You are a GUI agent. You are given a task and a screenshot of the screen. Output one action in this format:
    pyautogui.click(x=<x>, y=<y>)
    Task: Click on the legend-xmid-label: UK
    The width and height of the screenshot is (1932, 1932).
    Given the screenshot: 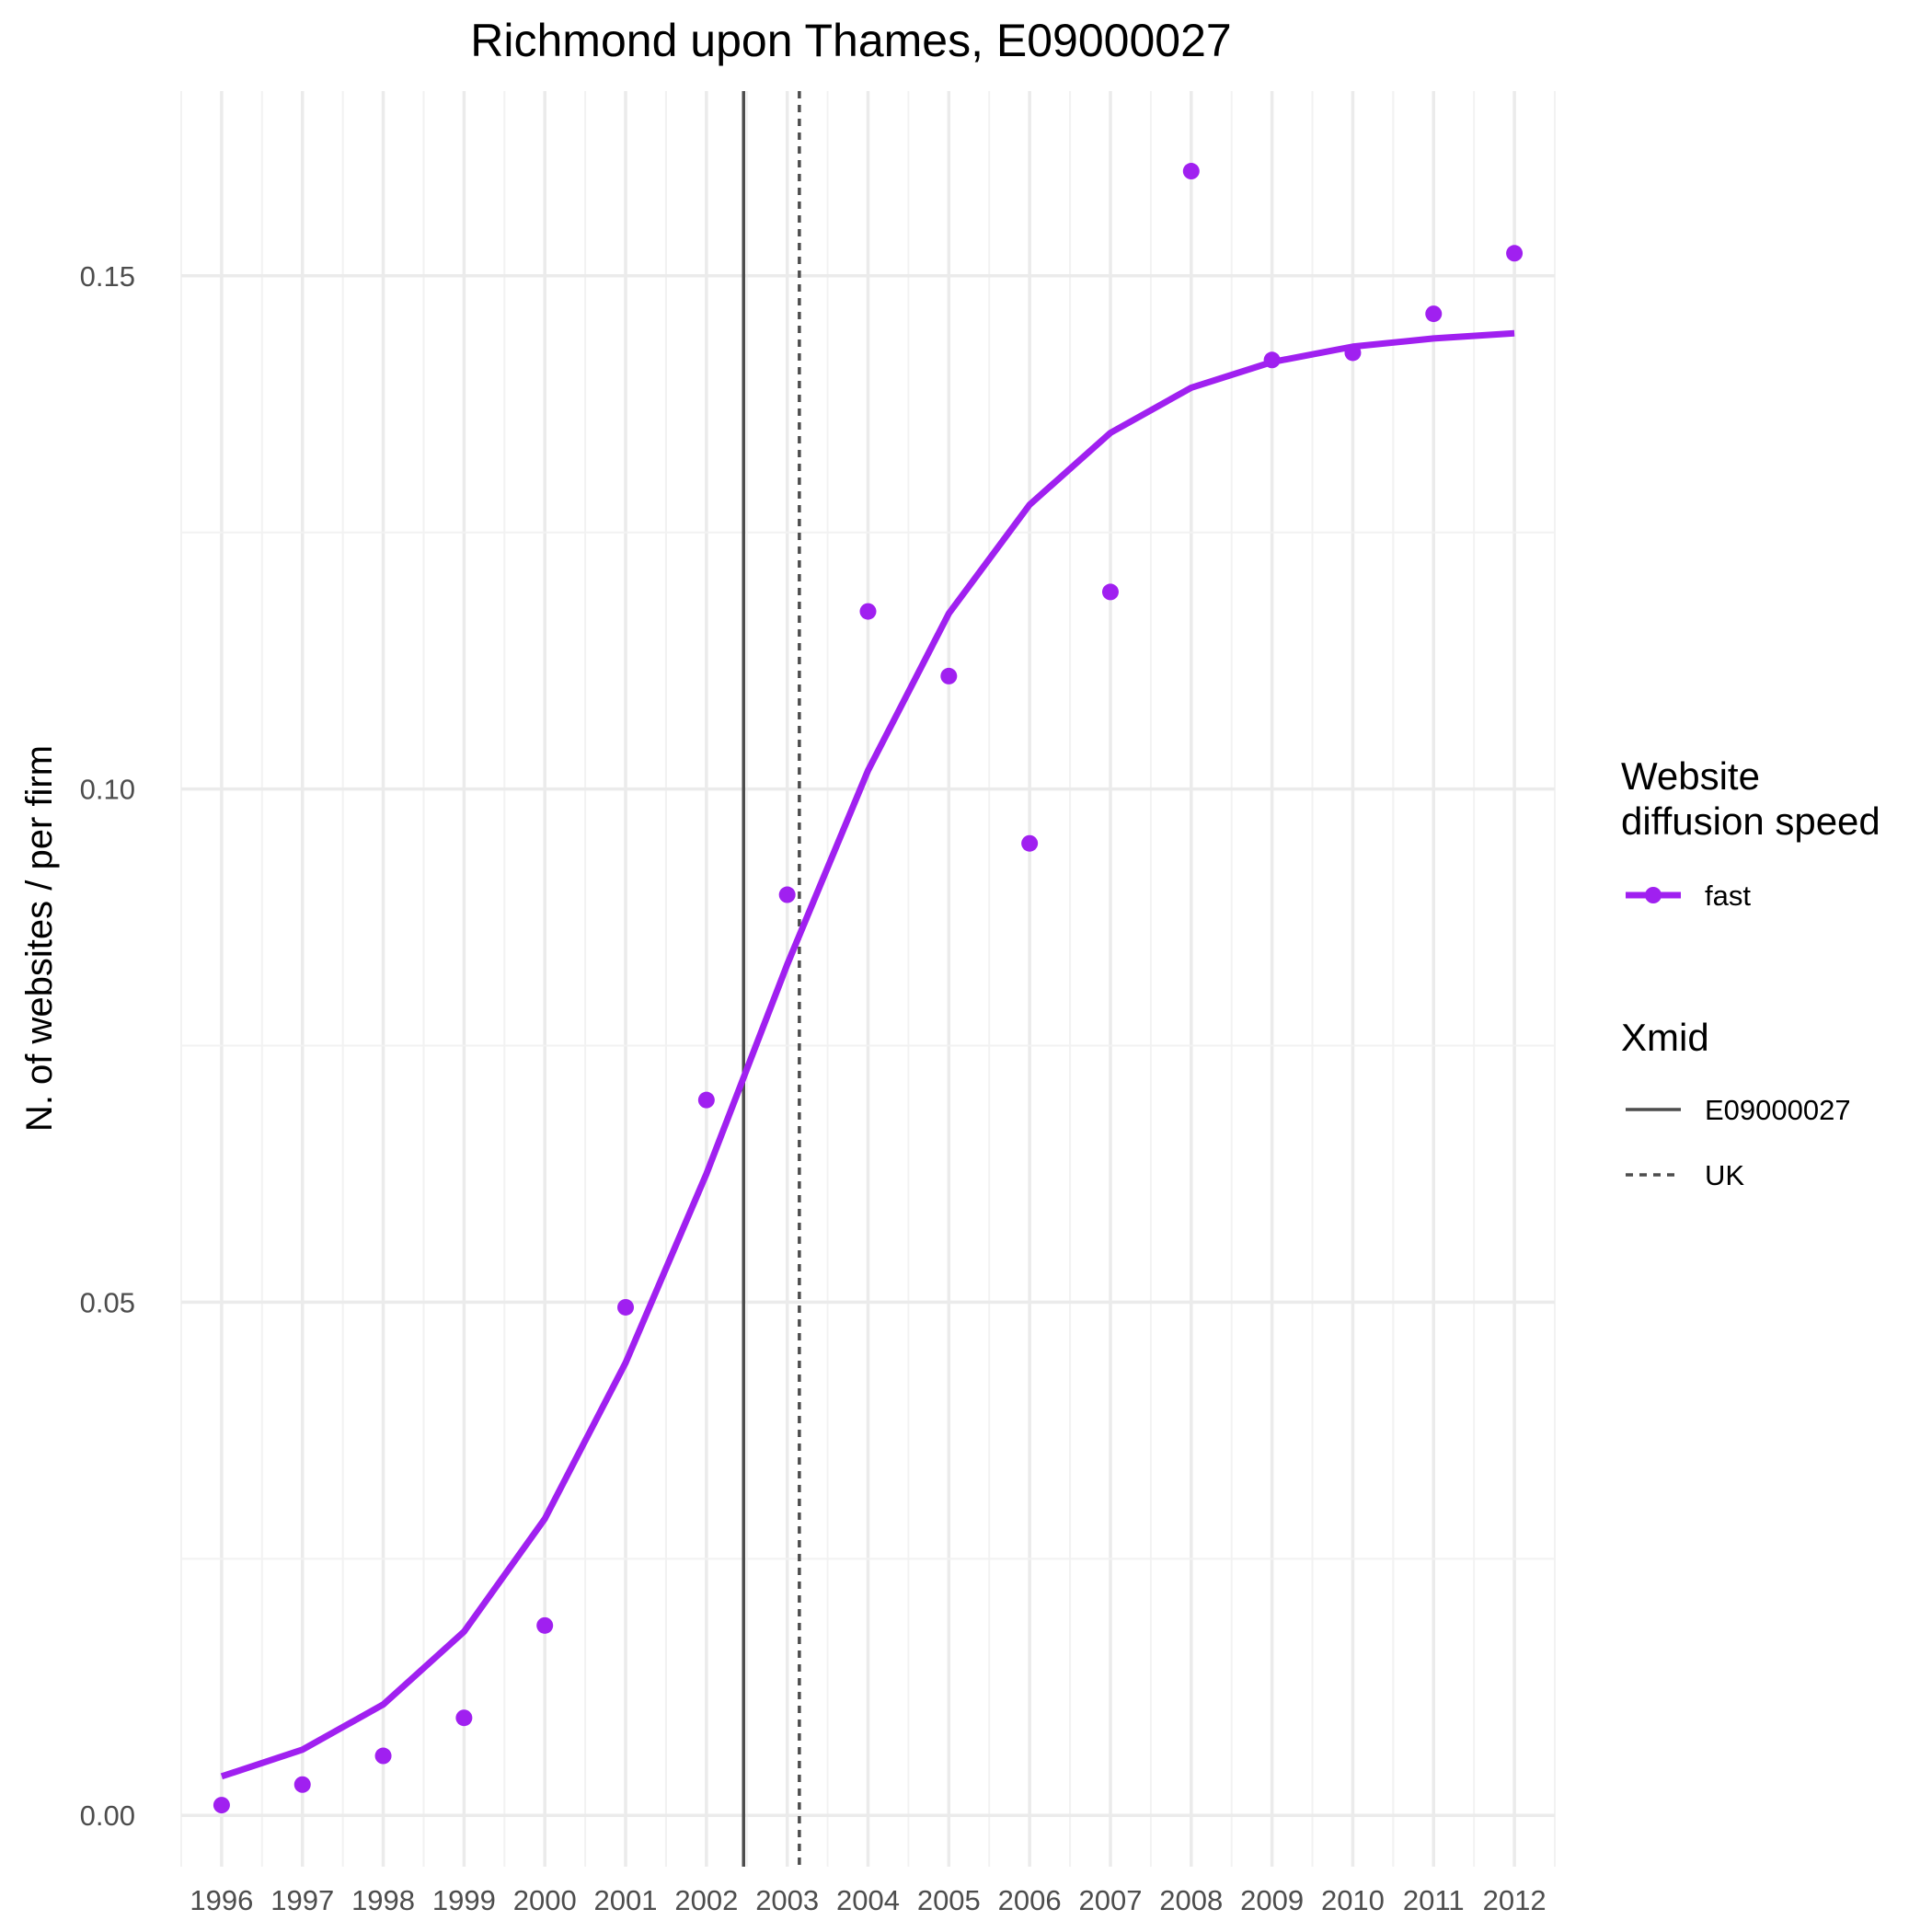 What is the action you would take?
    pyautogui.click(x=1724, y=1175)
    